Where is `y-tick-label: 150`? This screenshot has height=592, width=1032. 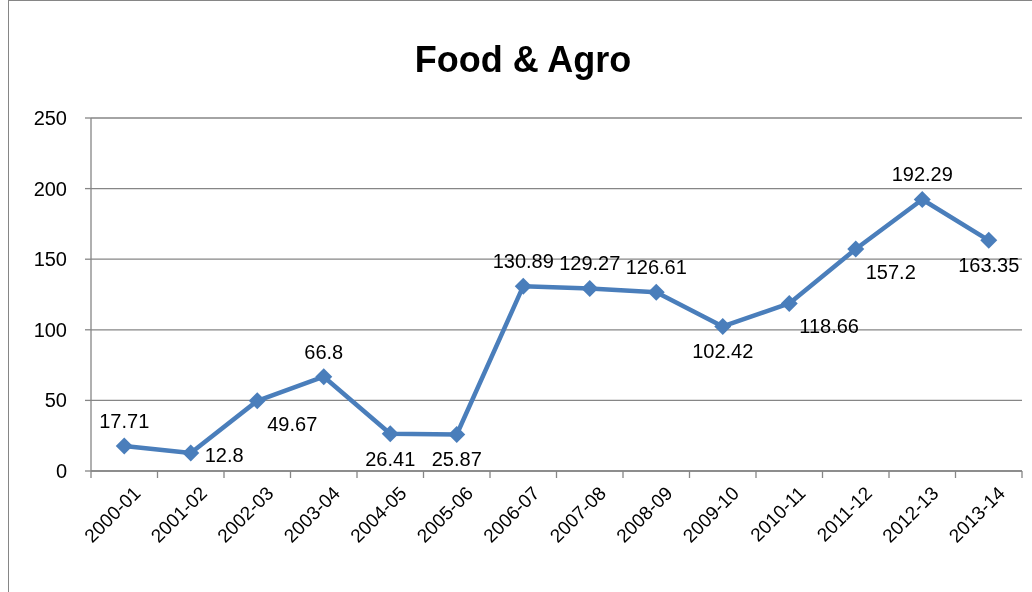 y-tick-label: 150 is located at coordinates (50, 259).